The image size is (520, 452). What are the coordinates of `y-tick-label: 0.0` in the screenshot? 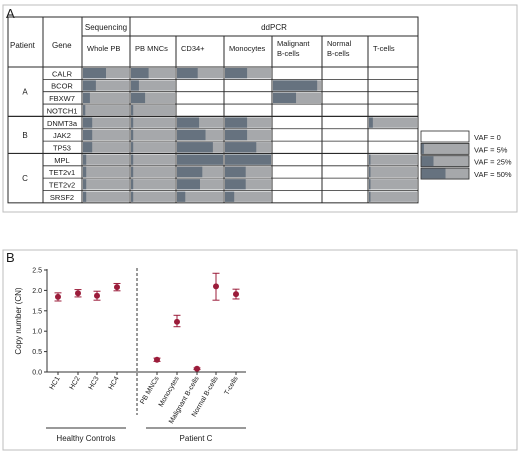 It's located at (37, 373).